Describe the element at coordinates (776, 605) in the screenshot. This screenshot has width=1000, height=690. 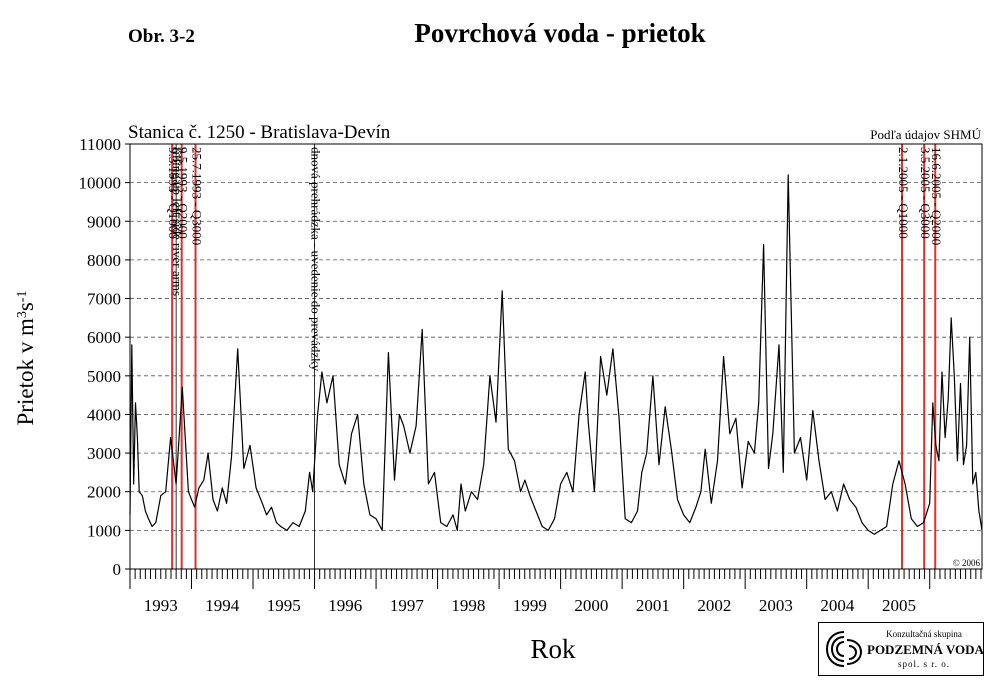
I see `x-tick-label: 2003` at that location.